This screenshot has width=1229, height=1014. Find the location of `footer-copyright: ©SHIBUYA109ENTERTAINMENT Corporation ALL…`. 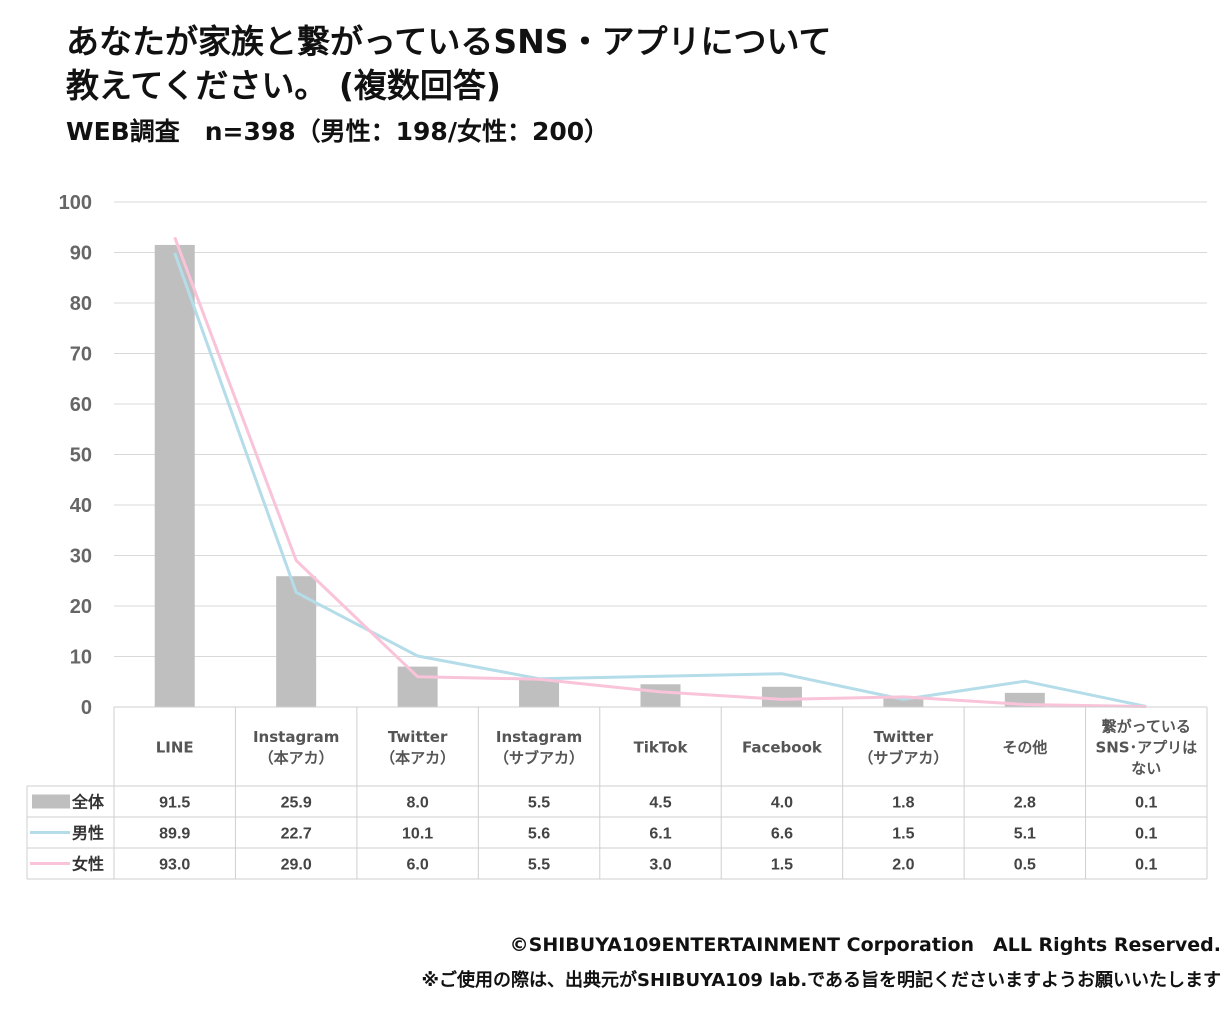

footer-copyright: ©SHIBUYA109ENTERTAINMENT Corporation ALL… is located at coordinates (865, 945).